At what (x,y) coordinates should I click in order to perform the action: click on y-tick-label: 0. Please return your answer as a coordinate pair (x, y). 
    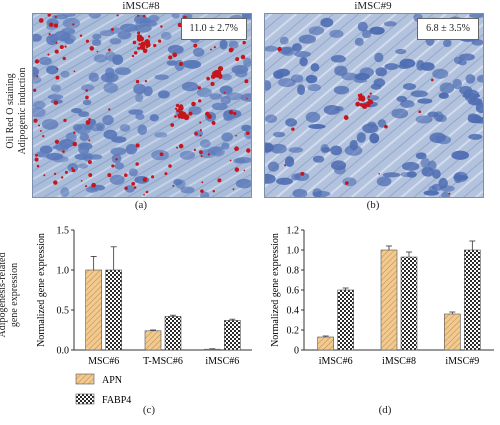
    Looking at the image, I should click on (296, 351).